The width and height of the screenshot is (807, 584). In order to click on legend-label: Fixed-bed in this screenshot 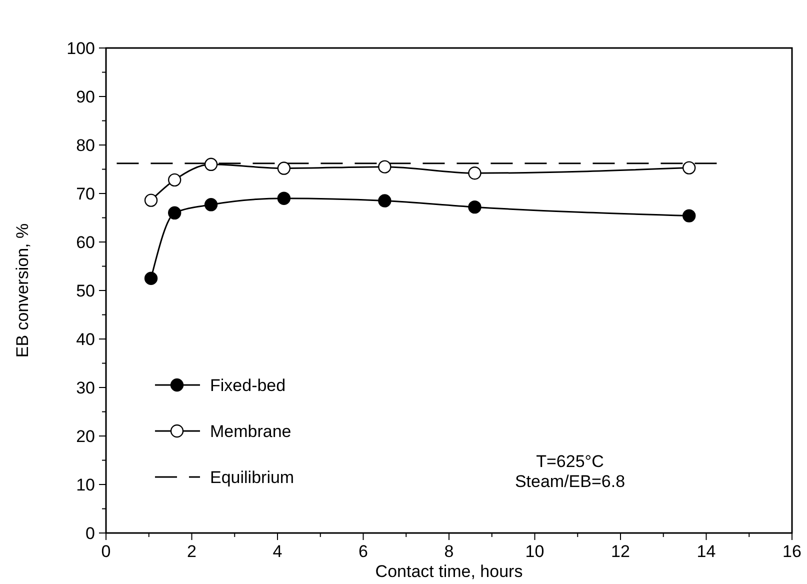, I will do `click(248, 385)`.